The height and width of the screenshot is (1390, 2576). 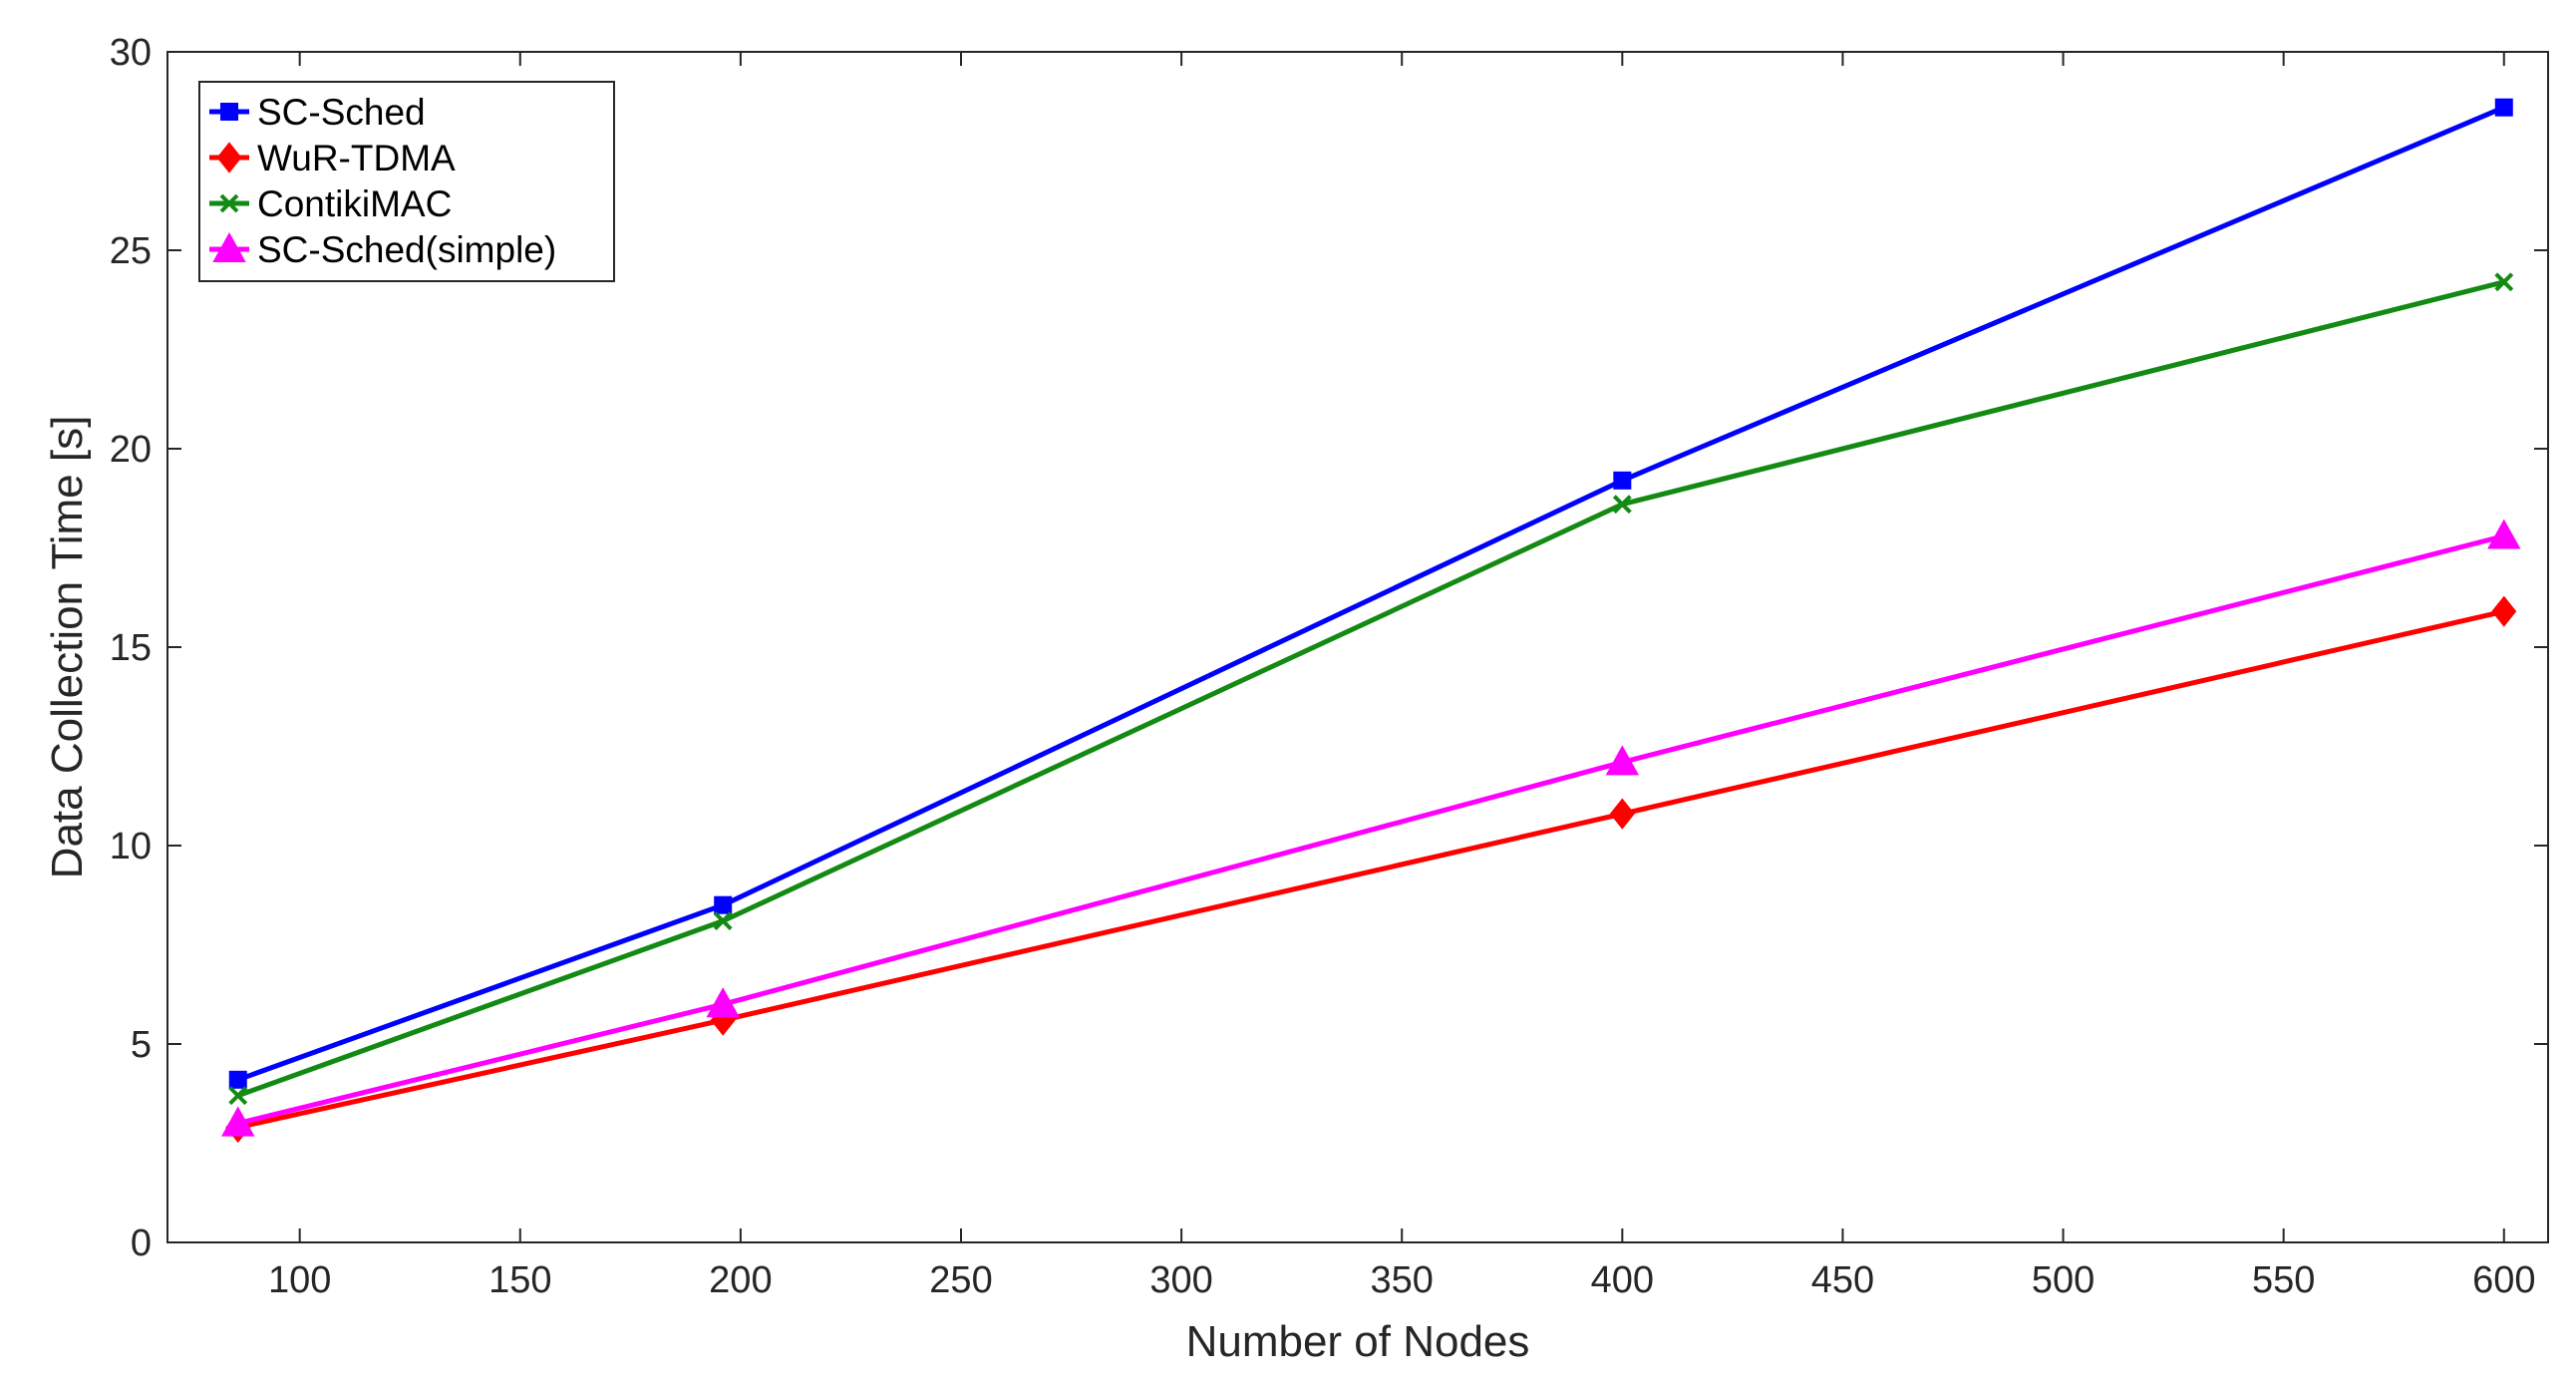 What do you see at coordinates (740, 1280) in the screenshot?
I see `x-tick-label: 200` at bounding box center [740, 1280].